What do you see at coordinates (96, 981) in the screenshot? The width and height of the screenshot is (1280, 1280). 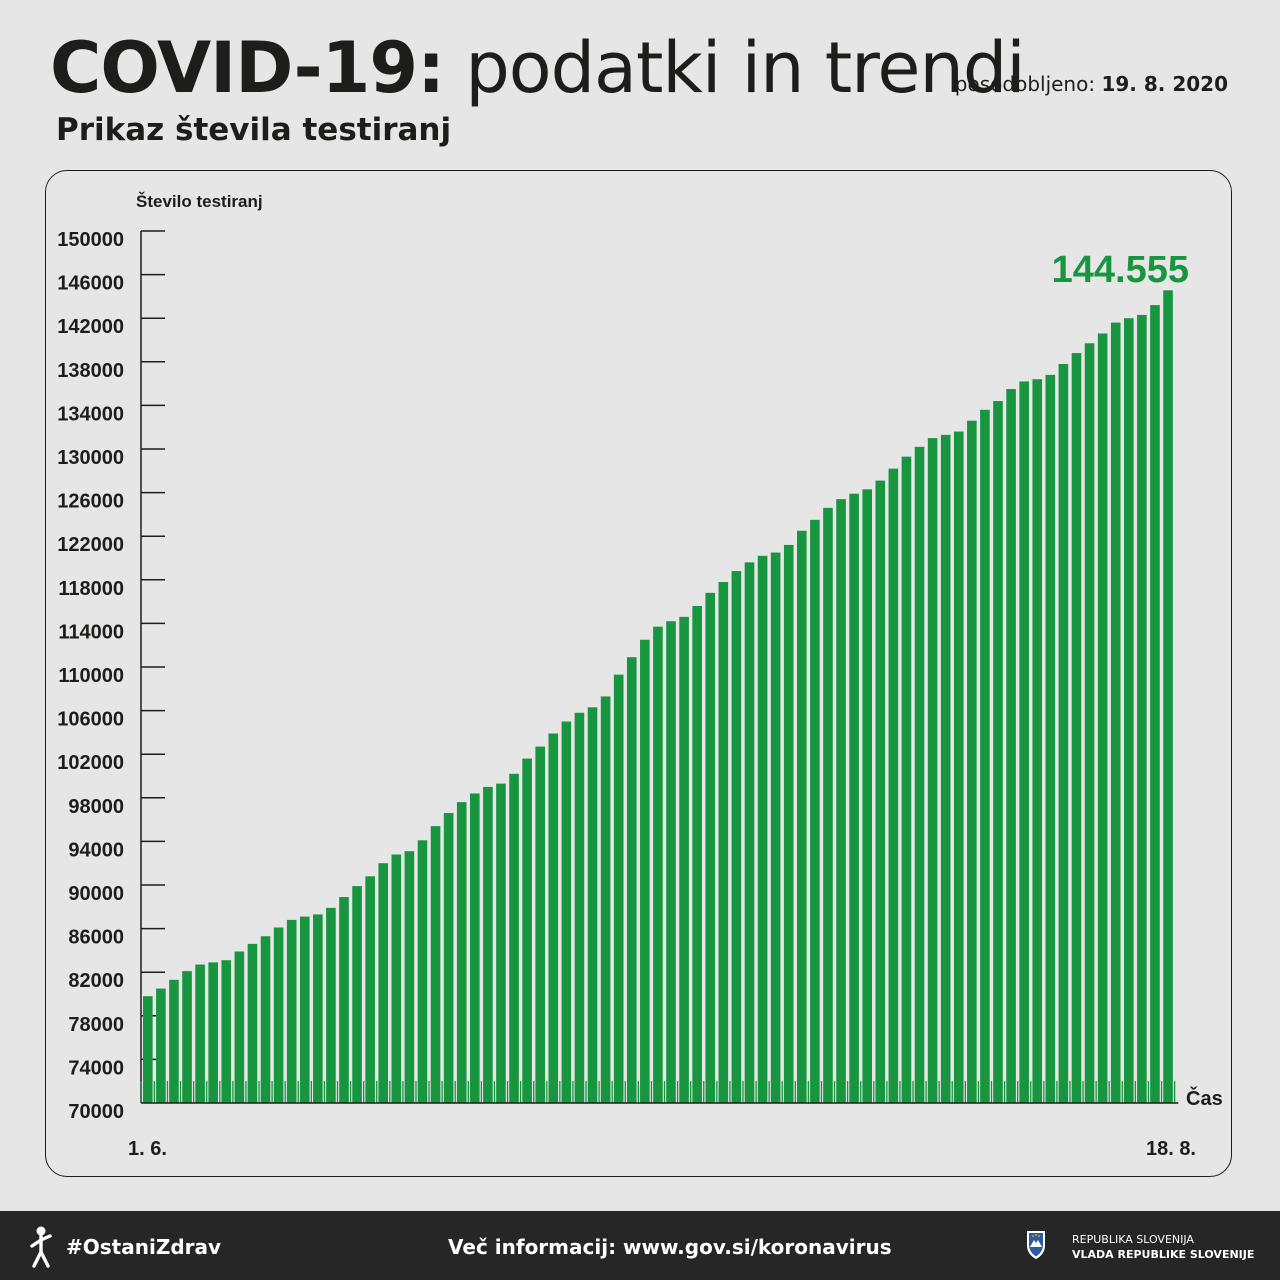 I see `y-tick-label: 82000` at bounding box center [96, 981].